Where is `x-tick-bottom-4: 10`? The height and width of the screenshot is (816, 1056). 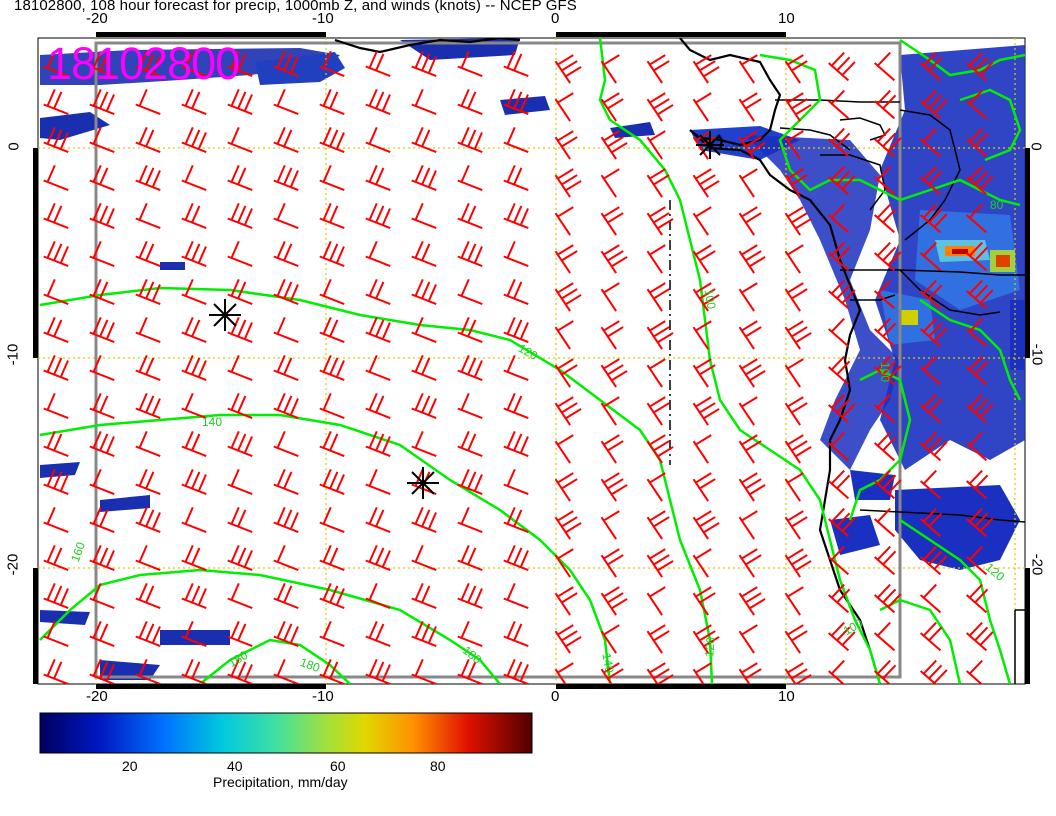
x-tick-bottom-4: 10 is located at coordinates (786, 696).